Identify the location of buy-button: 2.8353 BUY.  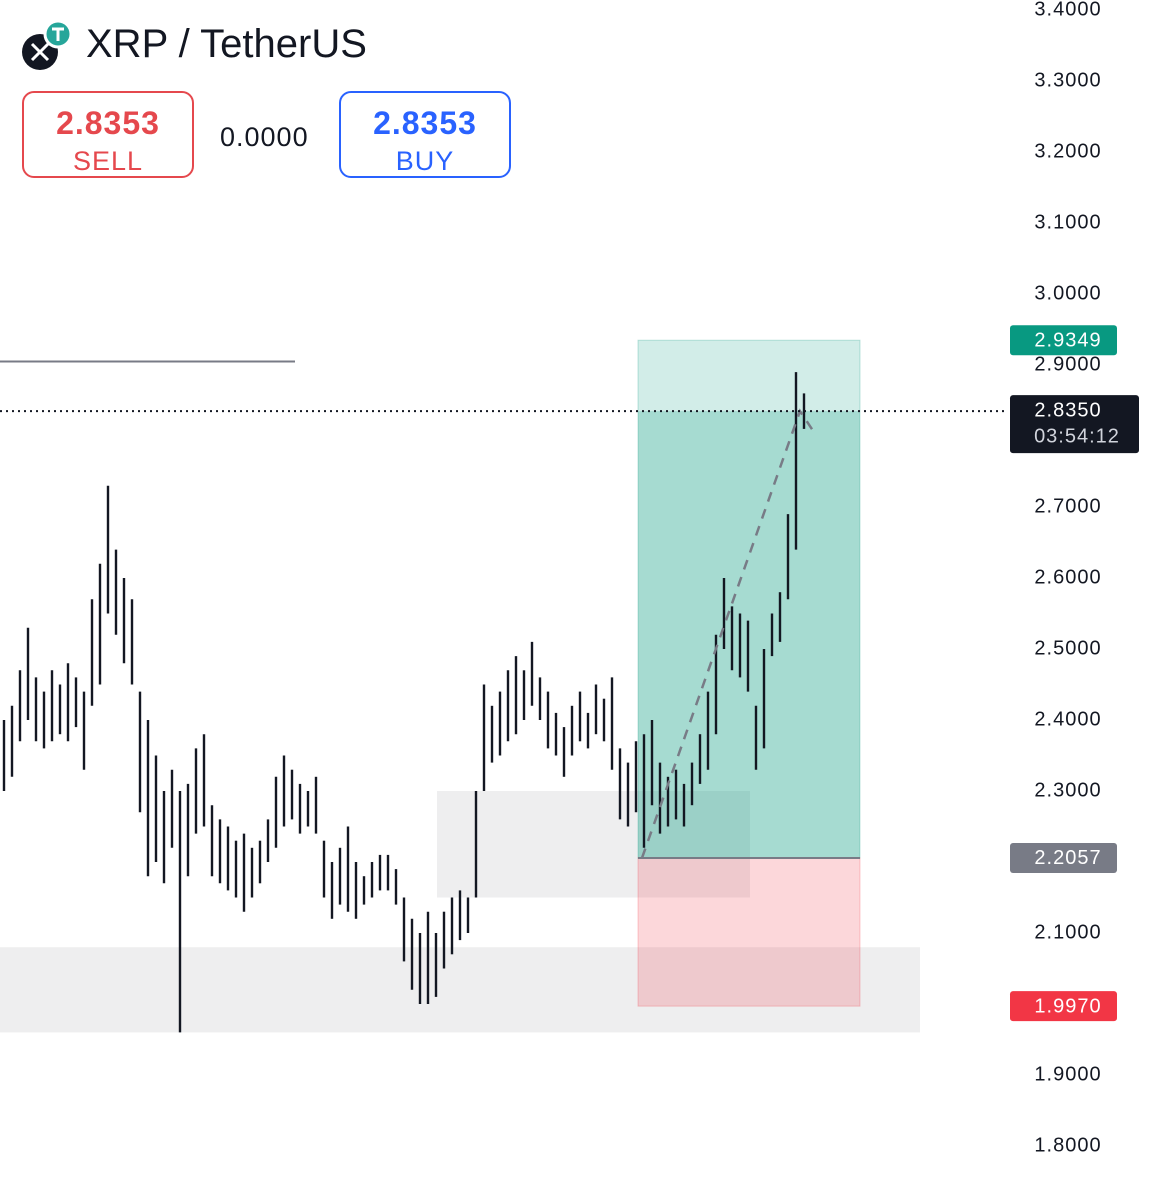
(425, 134).